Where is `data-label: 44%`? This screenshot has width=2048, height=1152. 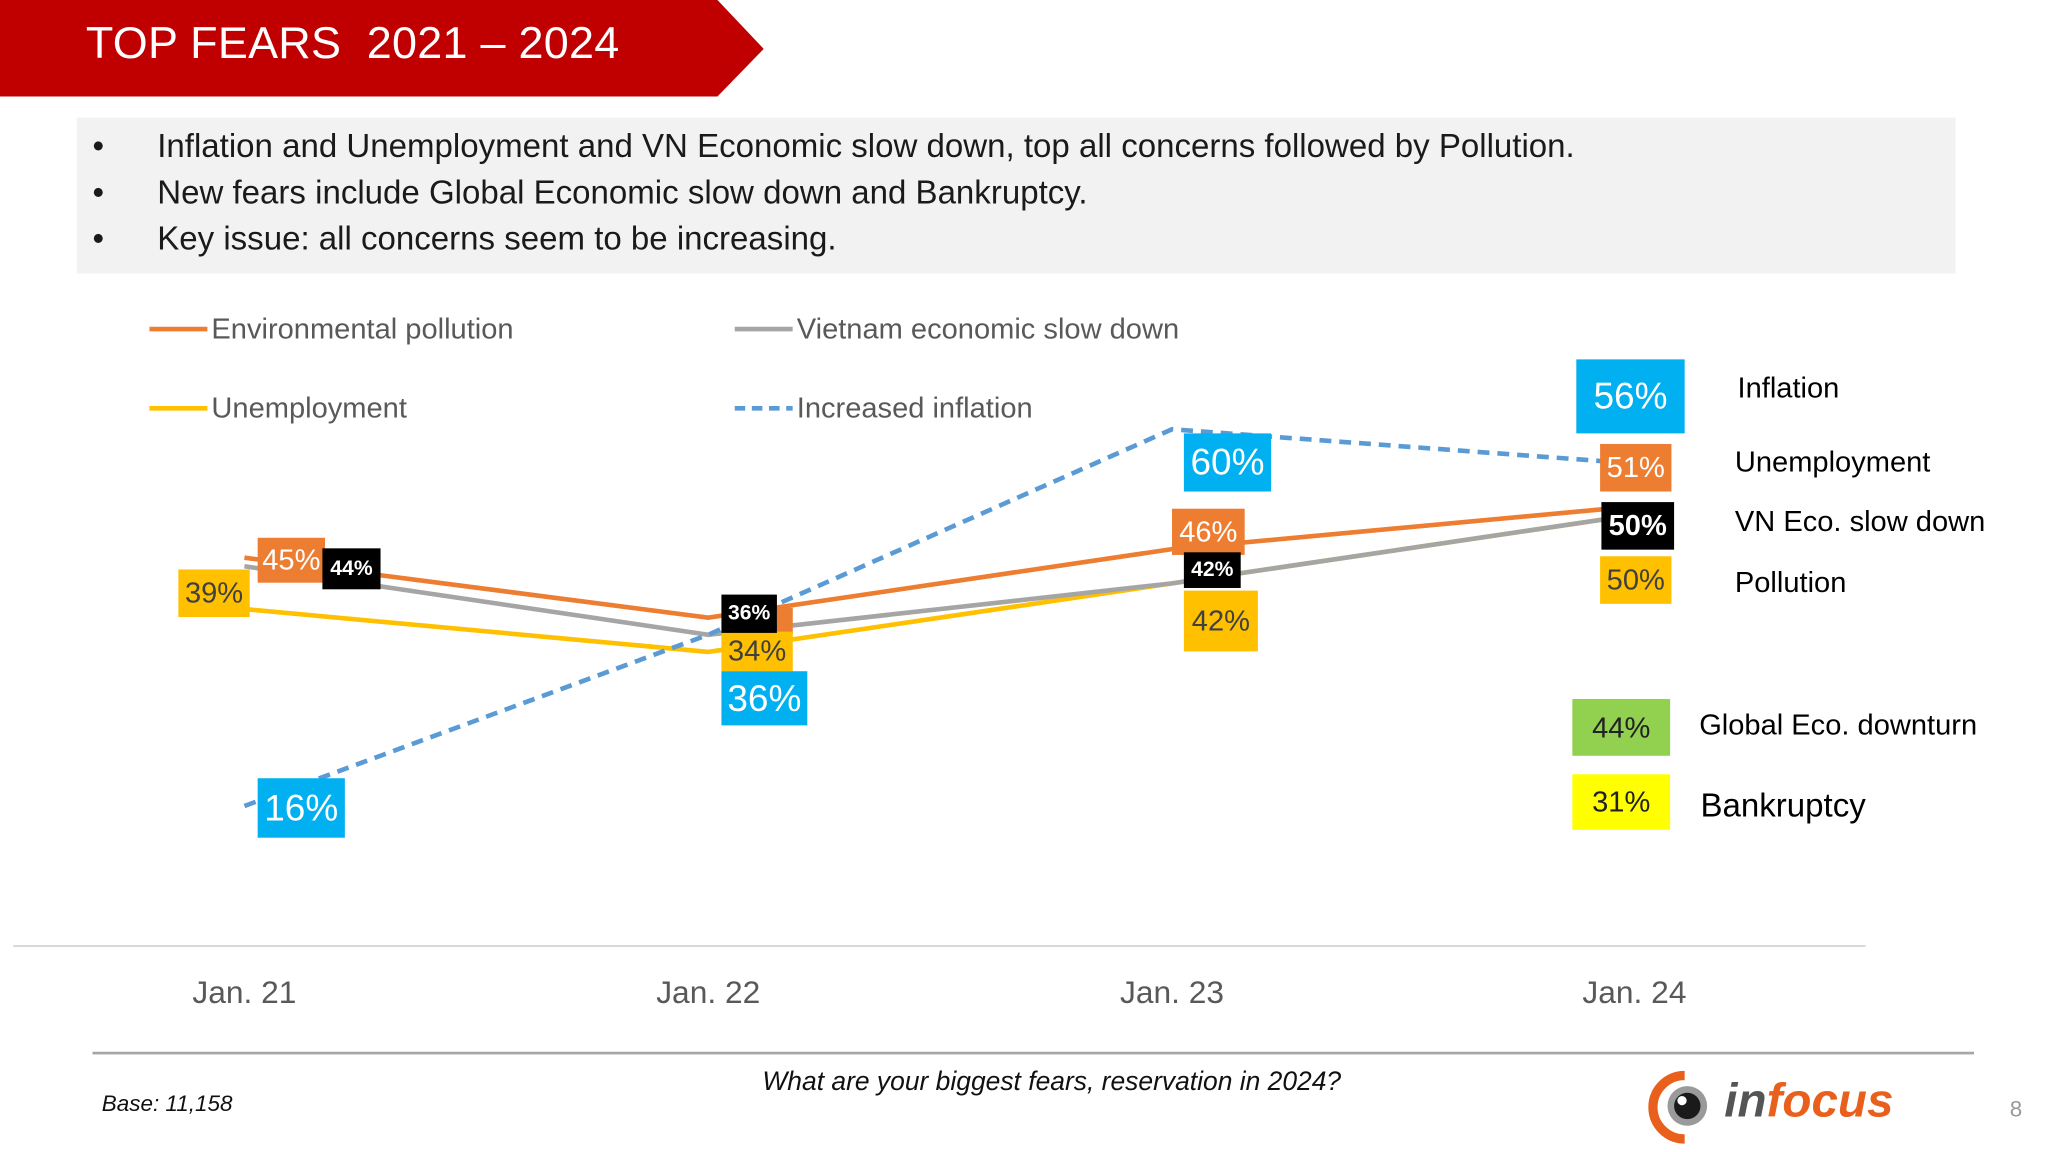 data-label: 44% is located at coordinates (351, 569).